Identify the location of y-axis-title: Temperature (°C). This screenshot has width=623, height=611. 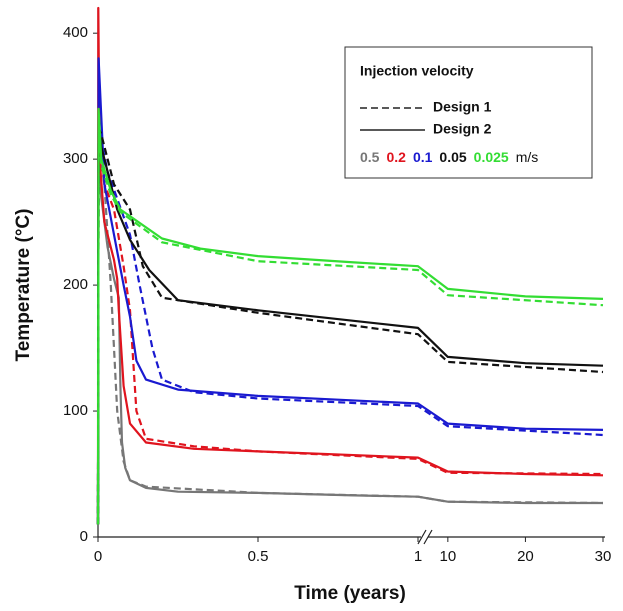
(23, 285).